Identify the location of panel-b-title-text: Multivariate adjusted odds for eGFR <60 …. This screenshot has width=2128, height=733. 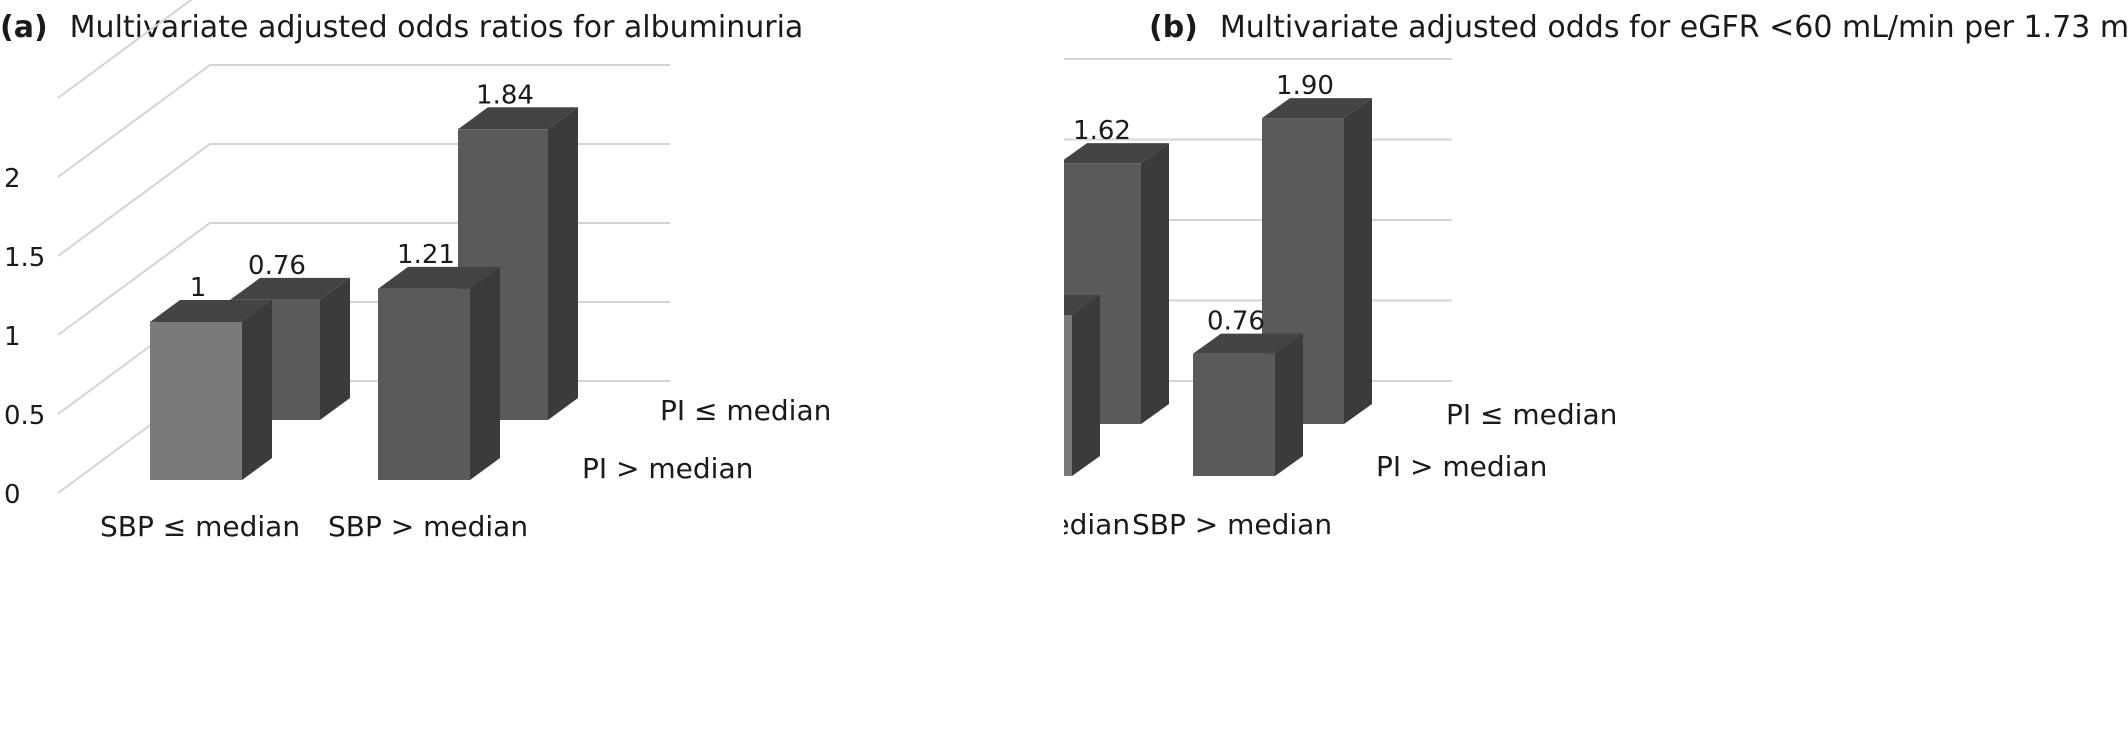
(1673, 27).